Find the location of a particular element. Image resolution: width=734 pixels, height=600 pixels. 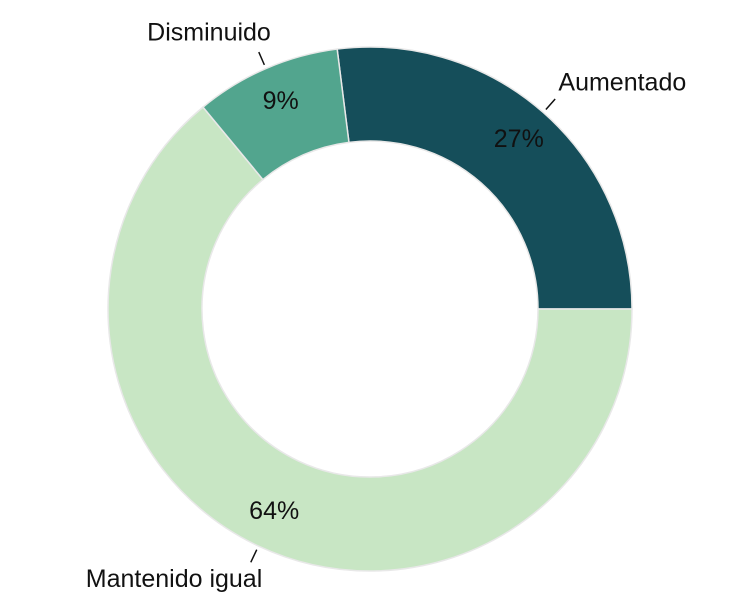

category-label: Mantenido igual is located at coordinates (174, 579).